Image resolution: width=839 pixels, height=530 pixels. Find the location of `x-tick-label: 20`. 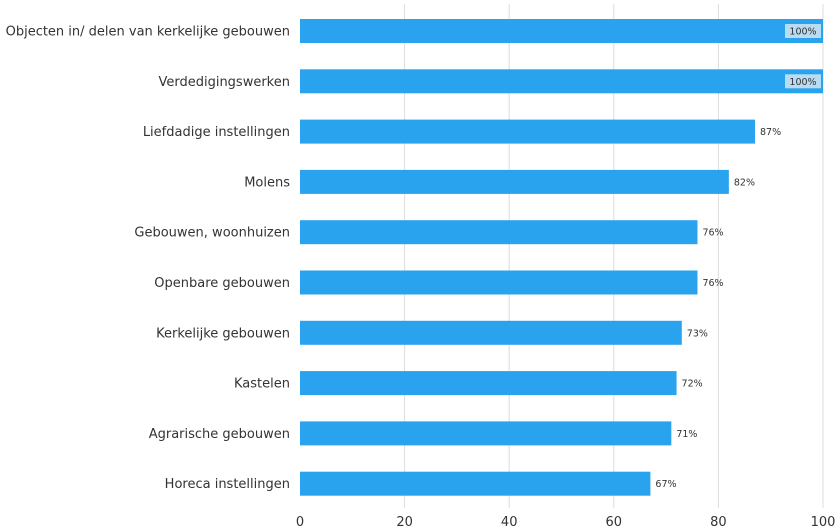

x-tick-label: 20 is located at coordinates (404, 522).